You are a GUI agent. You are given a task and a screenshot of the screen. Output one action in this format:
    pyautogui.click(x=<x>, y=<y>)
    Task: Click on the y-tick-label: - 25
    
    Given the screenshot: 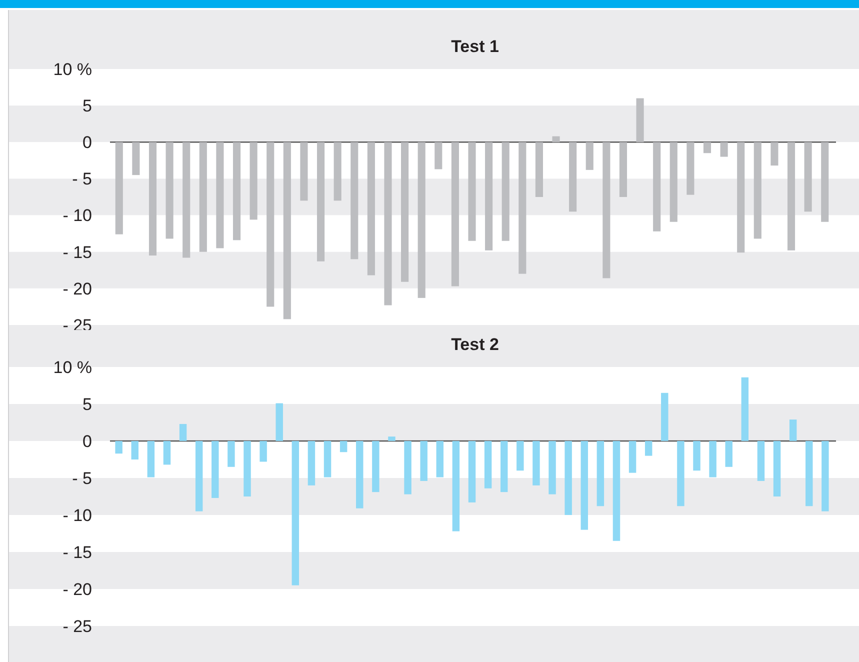 What is the action you would take?
    pyautogui.click(x=77, y=626)
    